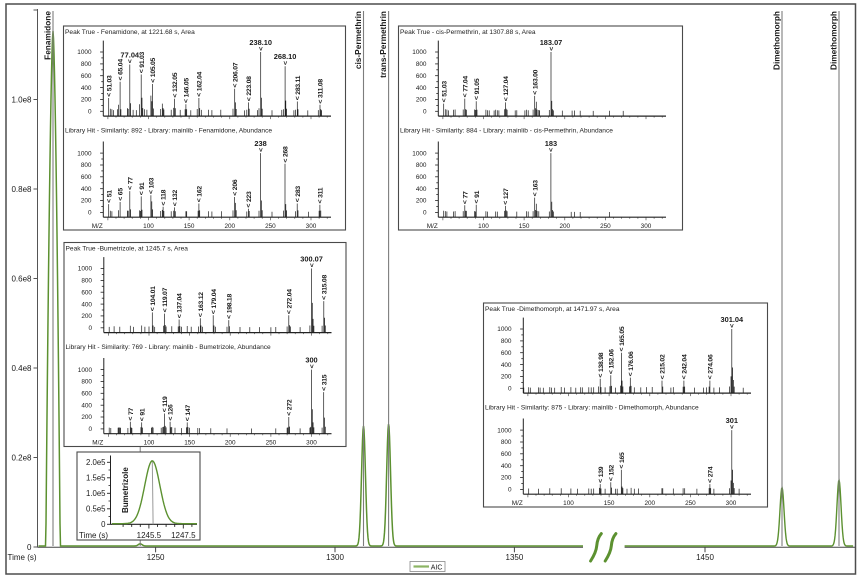  I want to click on svg-text: 165, so click(622, 457).